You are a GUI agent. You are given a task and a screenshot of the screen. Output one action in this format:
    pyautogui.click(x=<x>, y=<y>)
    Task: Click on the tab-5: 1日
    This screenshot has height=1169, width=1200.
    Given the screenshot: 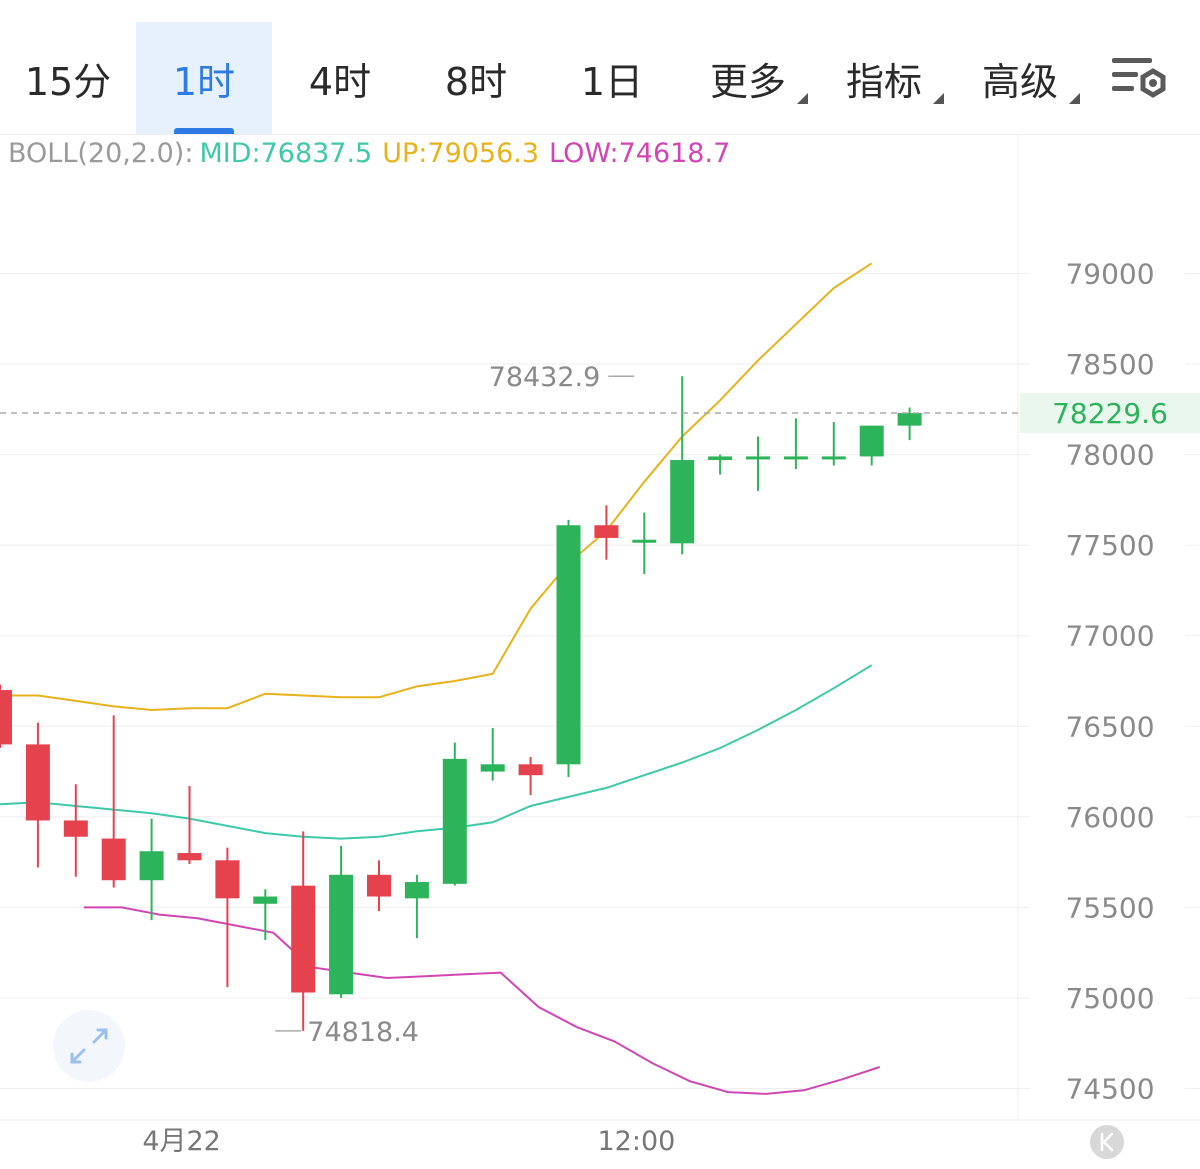 What is the action you would take?
    pyautogui.click(x=612, y=78)
    